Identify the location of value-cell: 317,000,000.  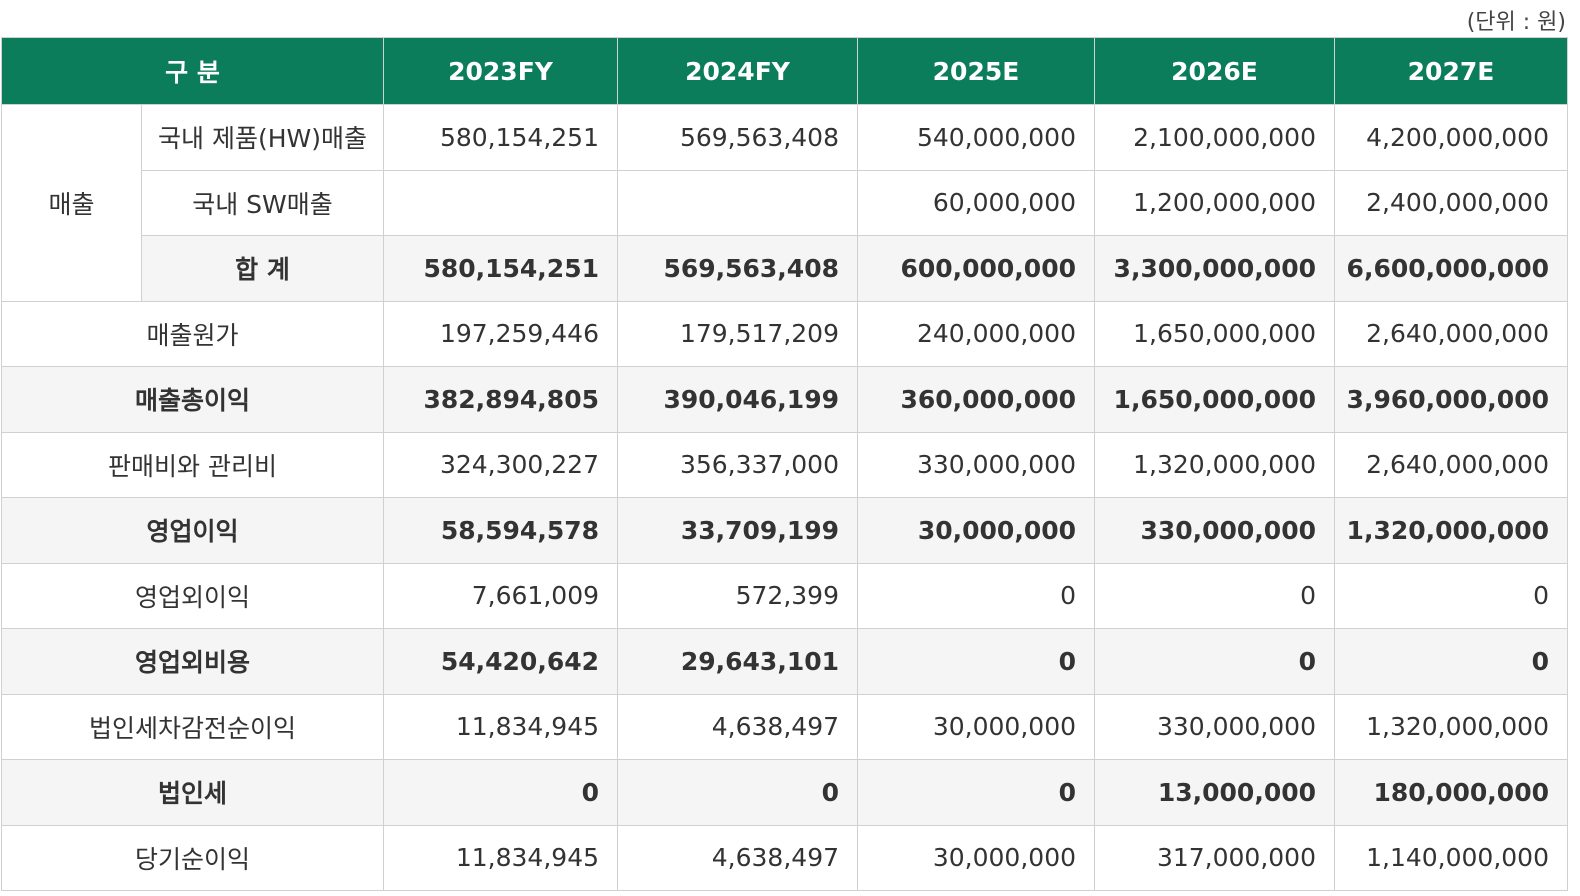
(1214, 857).